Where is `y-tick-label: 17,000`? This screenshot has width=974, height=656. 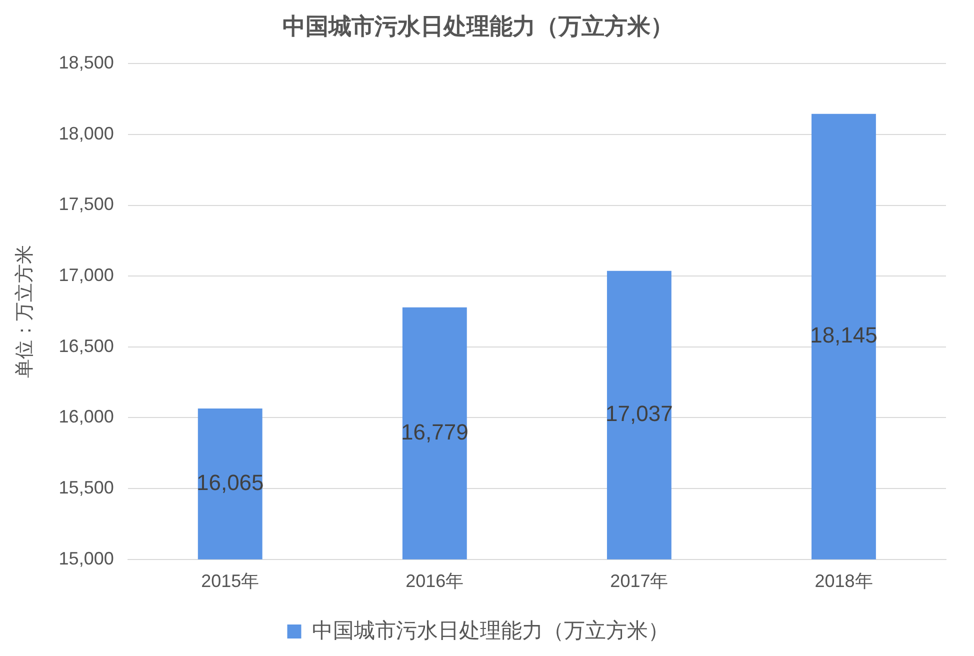
y-tick-label: 17,000 is located at coordinates (86, 275).